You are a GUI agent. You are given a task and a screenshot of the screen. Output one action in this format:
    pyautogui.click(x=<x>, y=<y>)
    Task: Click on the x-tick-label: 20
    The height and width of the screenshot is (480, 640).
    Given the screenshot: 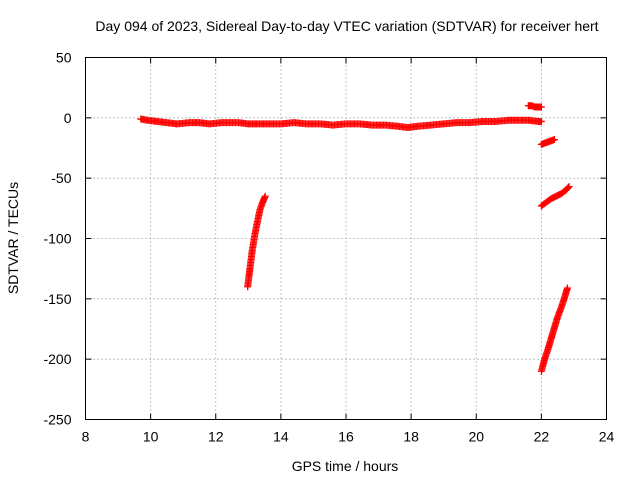 What is the action you would take?
    pyautogui.click(x=476, y=437)
    